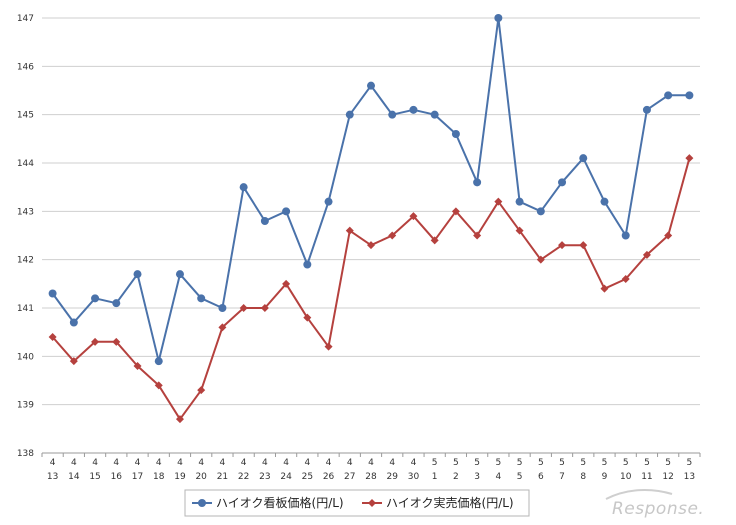  I want to click on x-tick-day-2: 15, so click(94, 477).